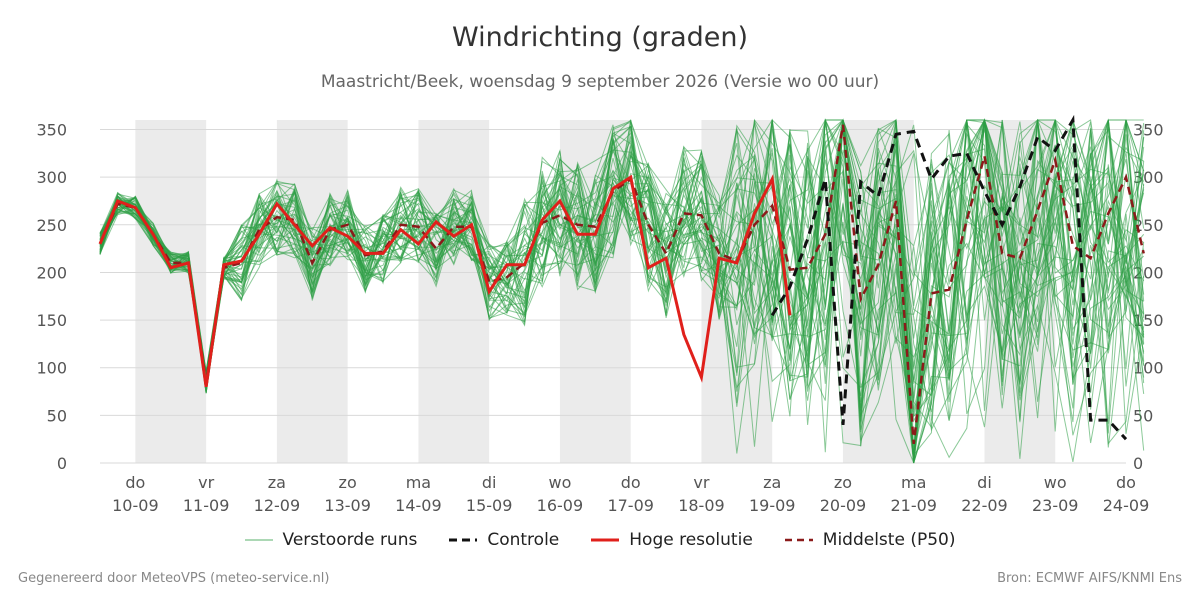 The height and width of the screenshot is (600, 1200). I want to click on x-tick-date: 18-09, so click(701, 505).